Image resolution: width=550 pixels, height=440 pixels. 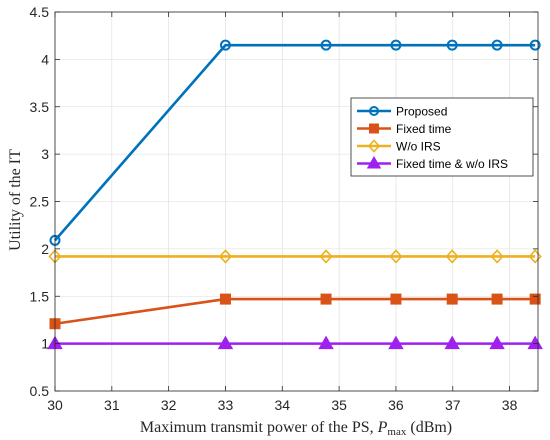 I want to click on x-tick-label: 37, so click(x=453, y=405).